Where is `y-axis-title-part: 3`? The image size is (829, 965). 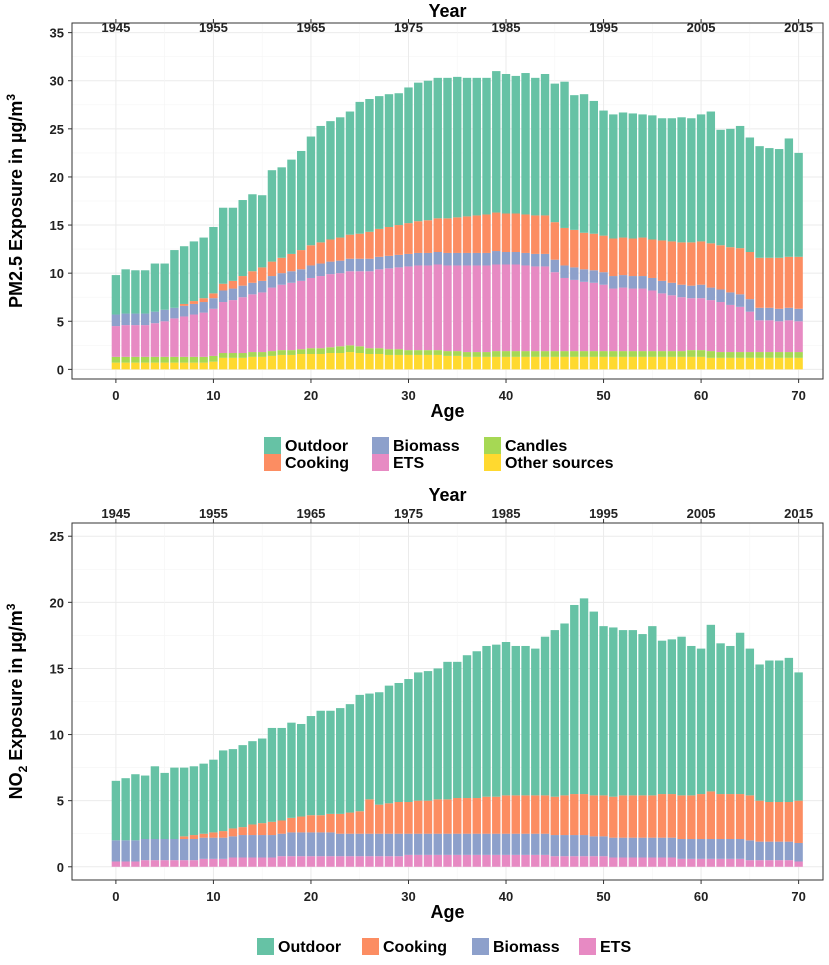
y-axis-title-part: 3 is located at coordinates (11, 97).